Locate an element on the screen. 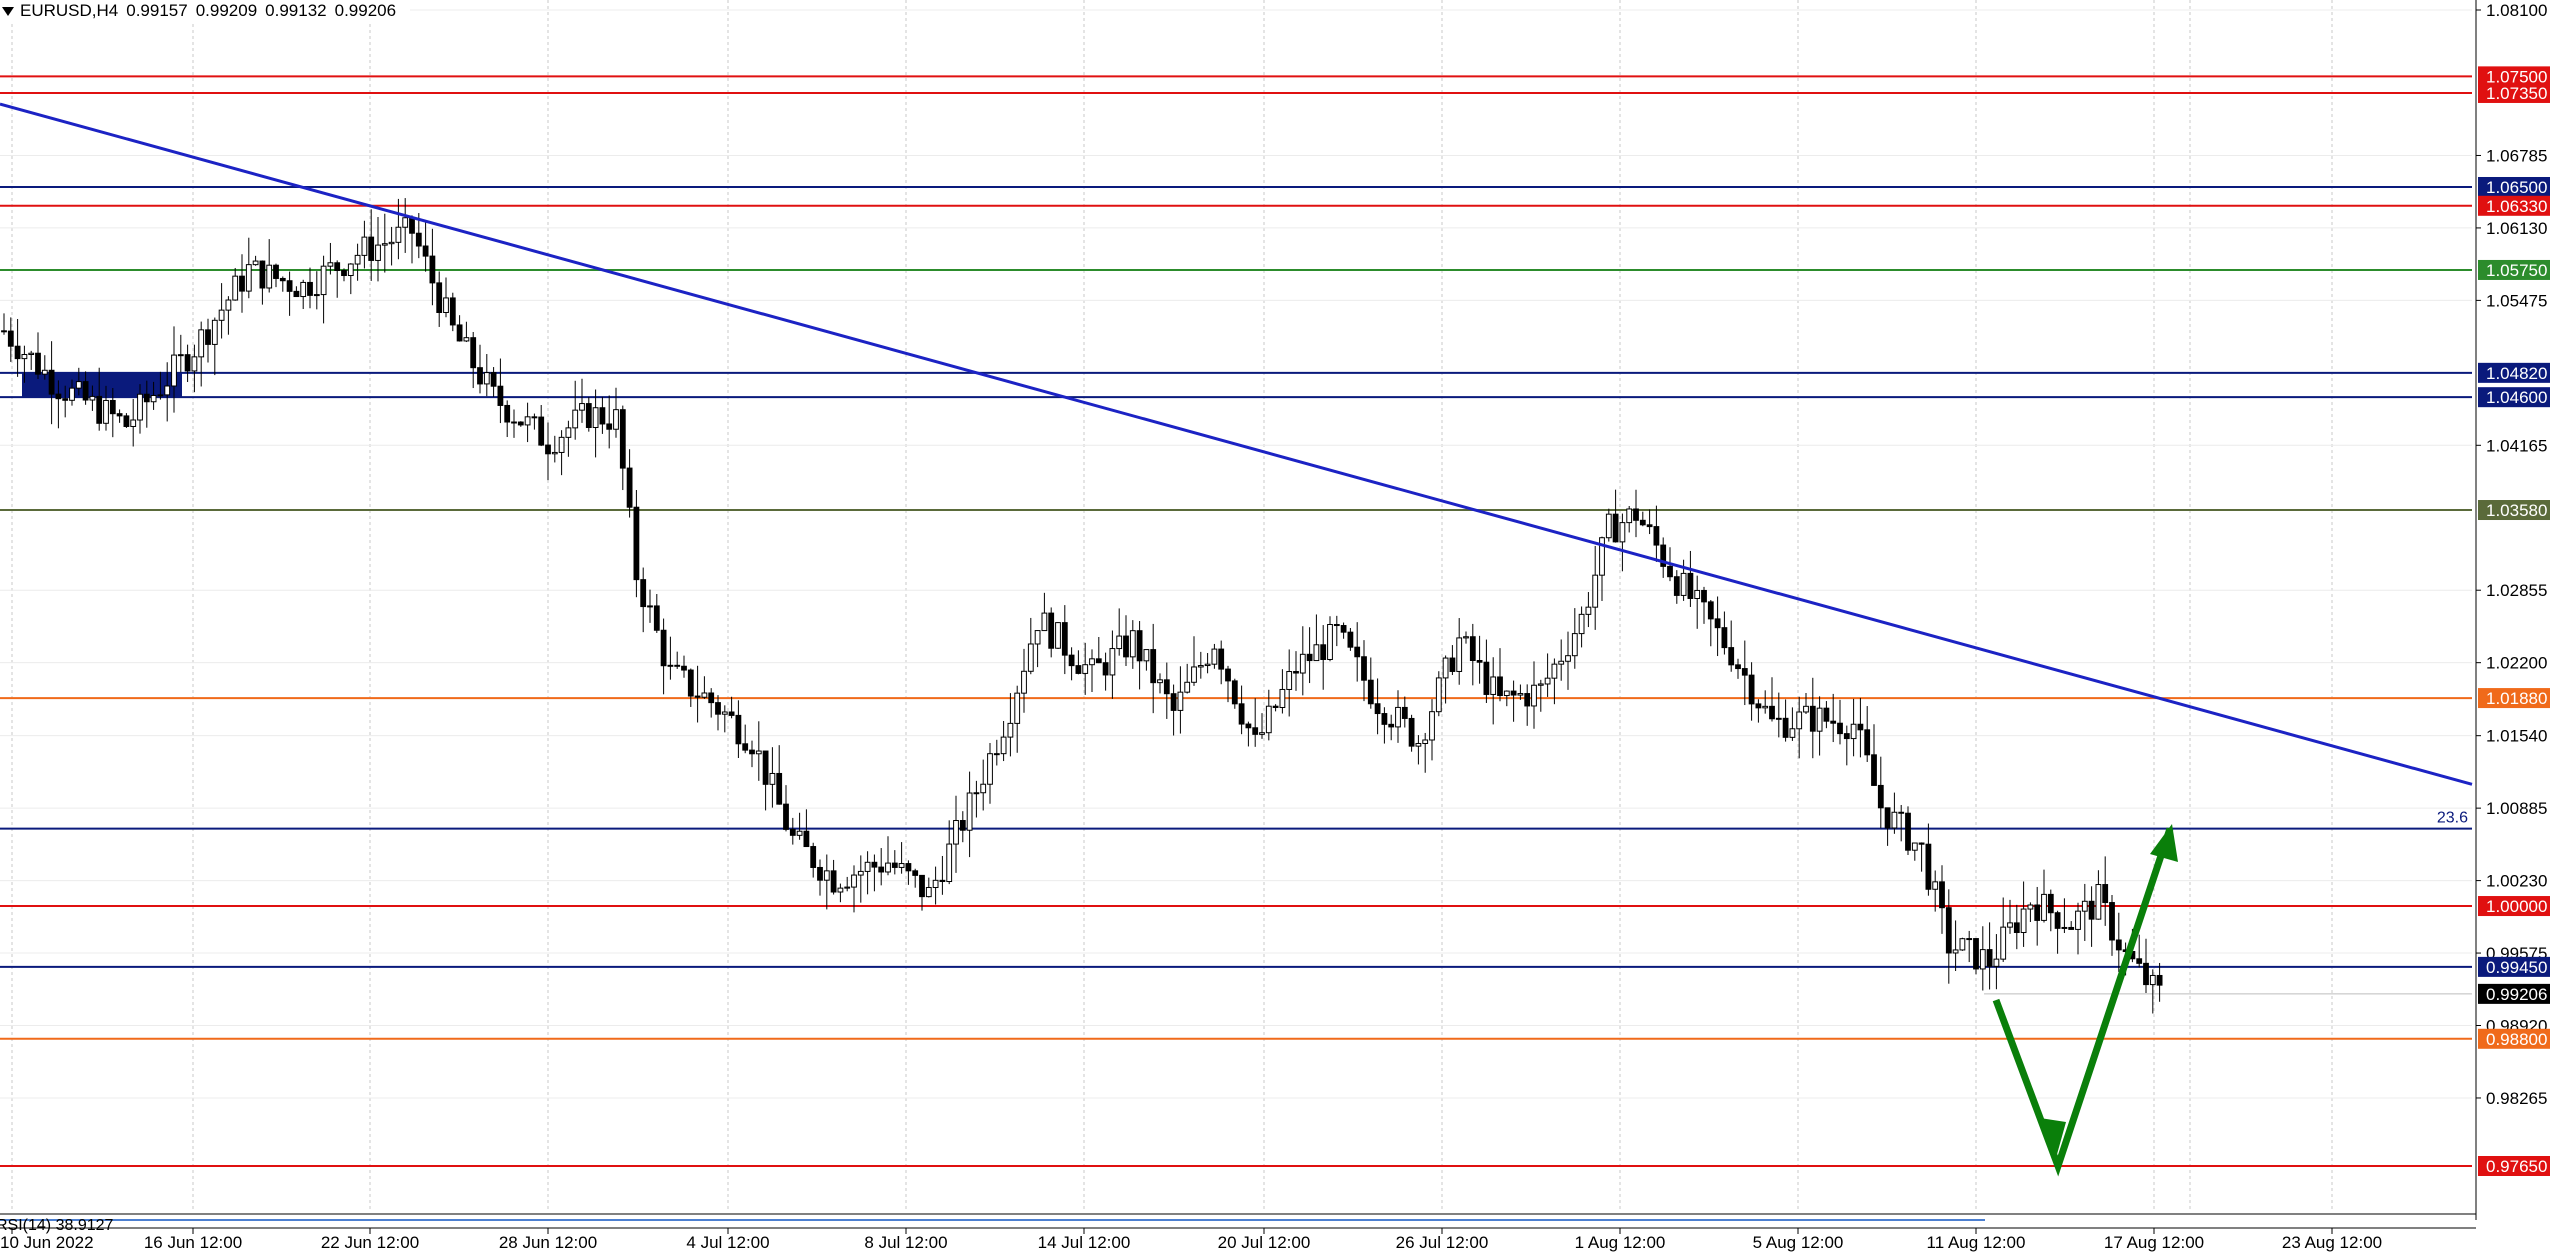 The image size is (2560, 1254). close-value: 0.99206 is located at coordinates (365, 10).